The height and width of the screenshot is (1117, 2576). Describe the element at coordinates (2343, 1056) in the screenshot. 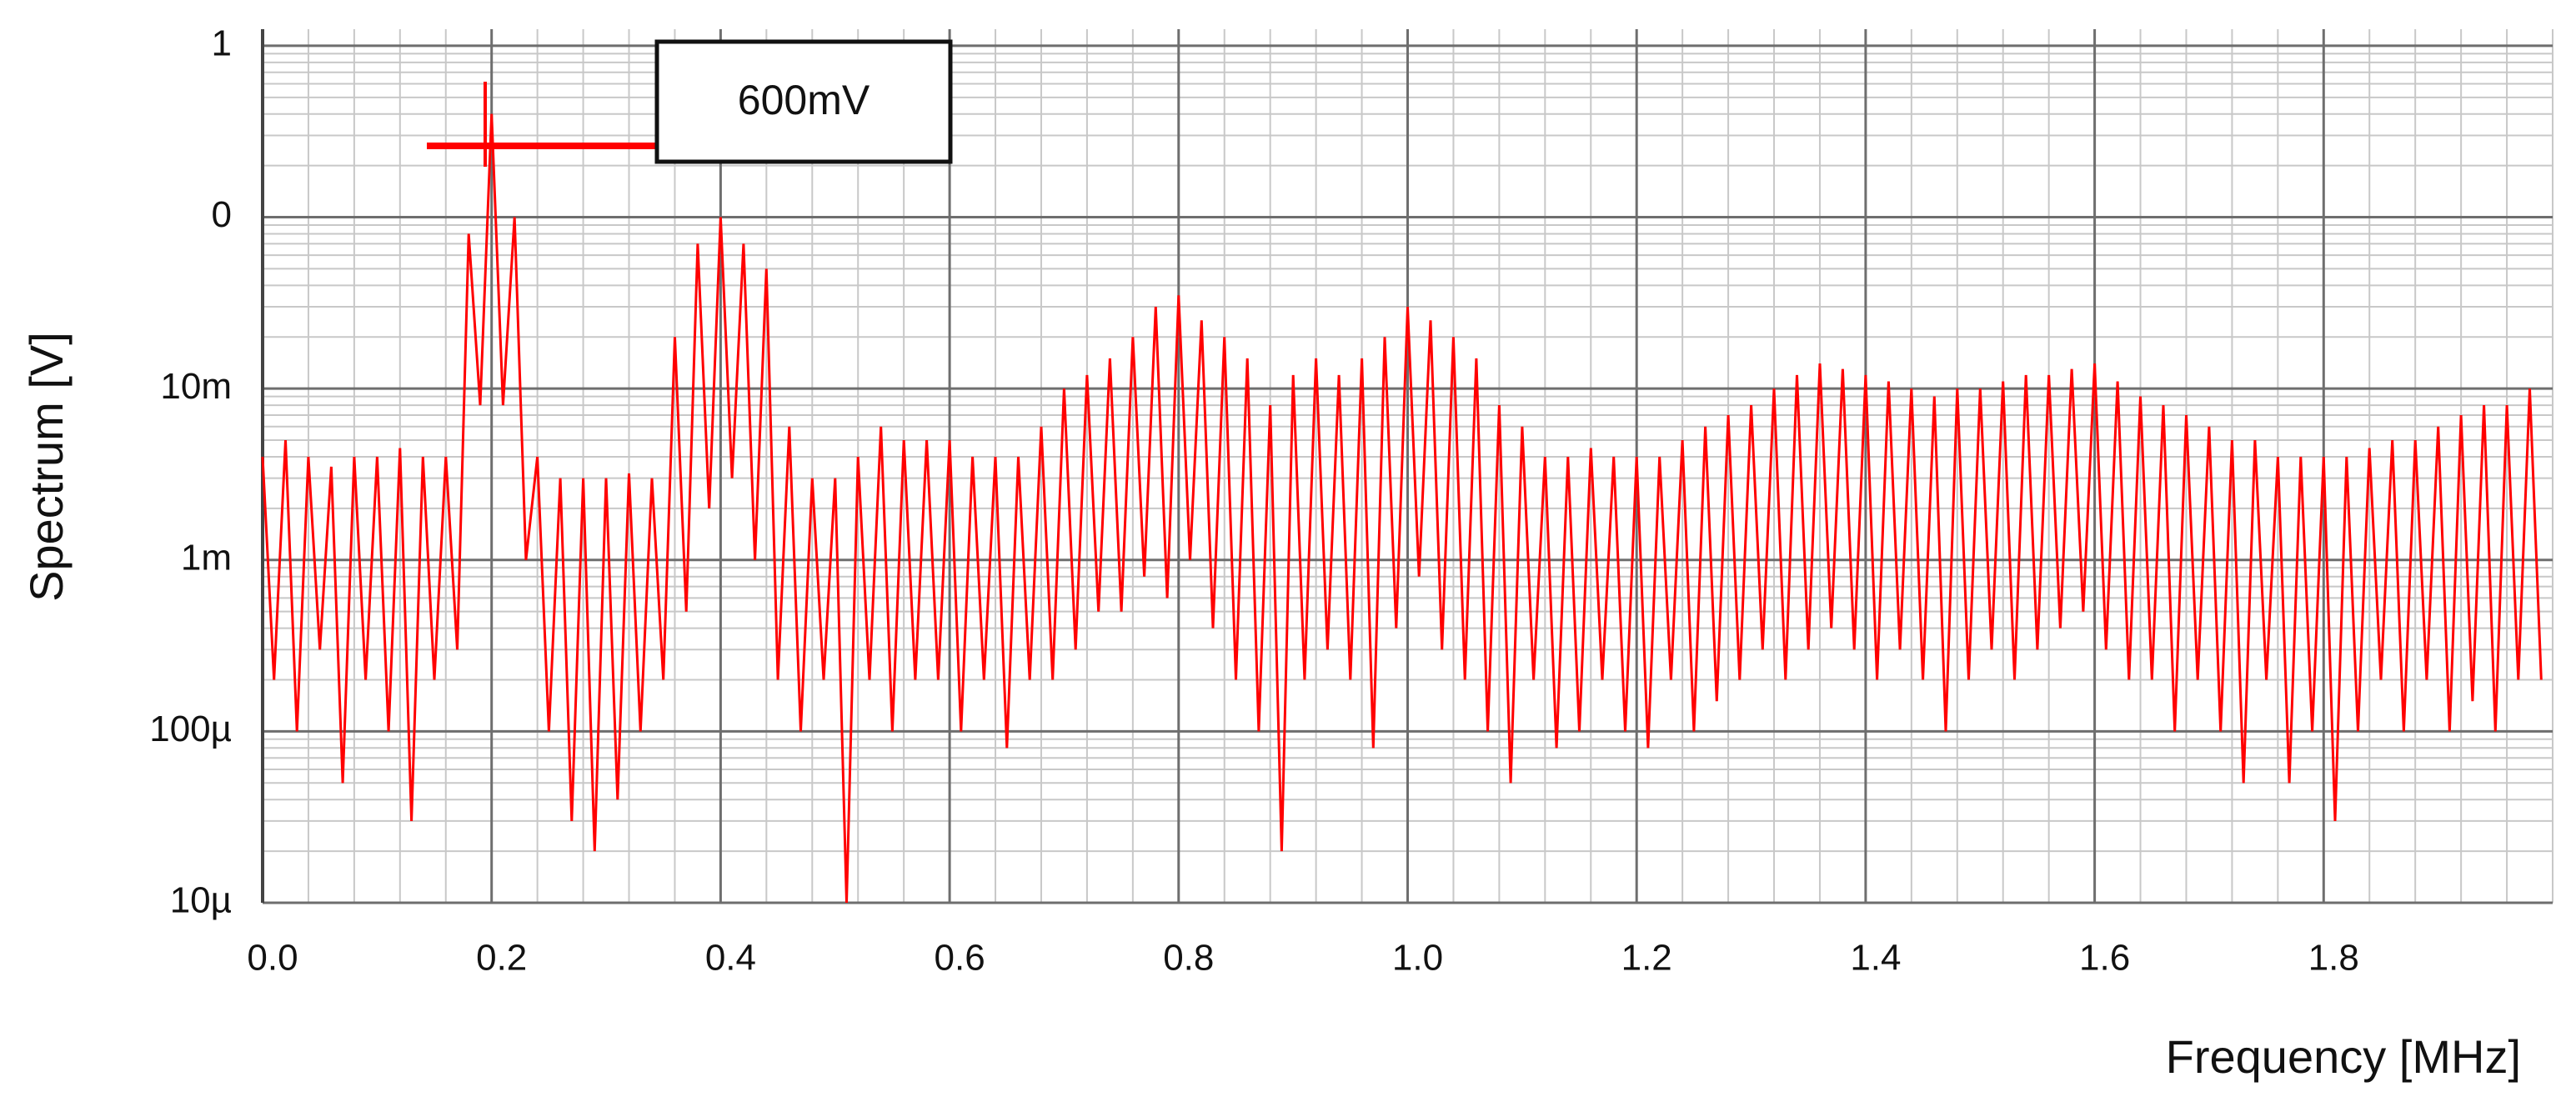

I see `x-axis-title: Frequency [MHz]` at that location.